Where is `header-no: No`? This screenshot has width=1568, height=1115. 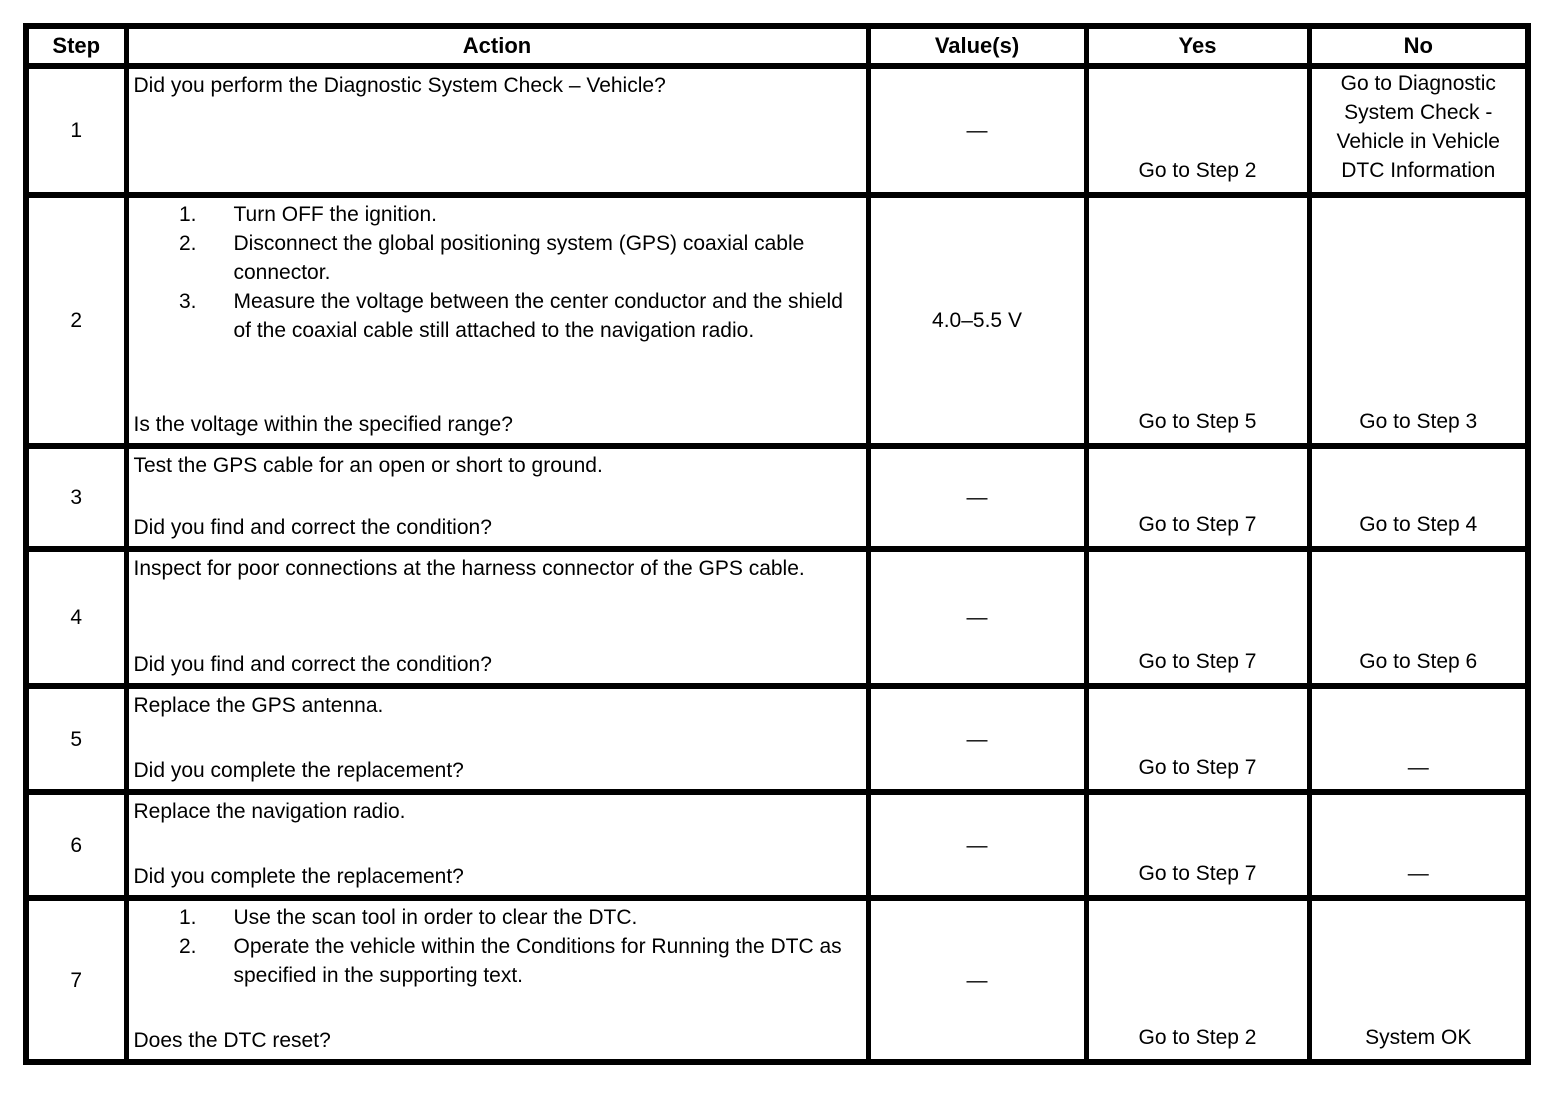
header-no: No is located at coordinates (1418, 46).